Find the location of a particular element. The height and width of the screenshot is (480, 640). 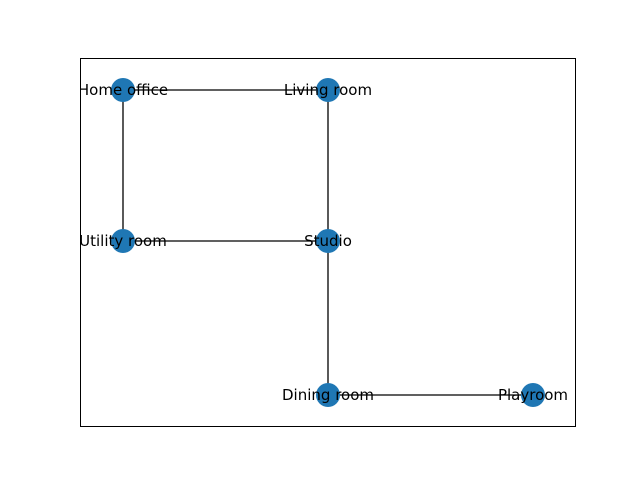

node-label-utility-room: Utility room is located at coordinates (123, 241).